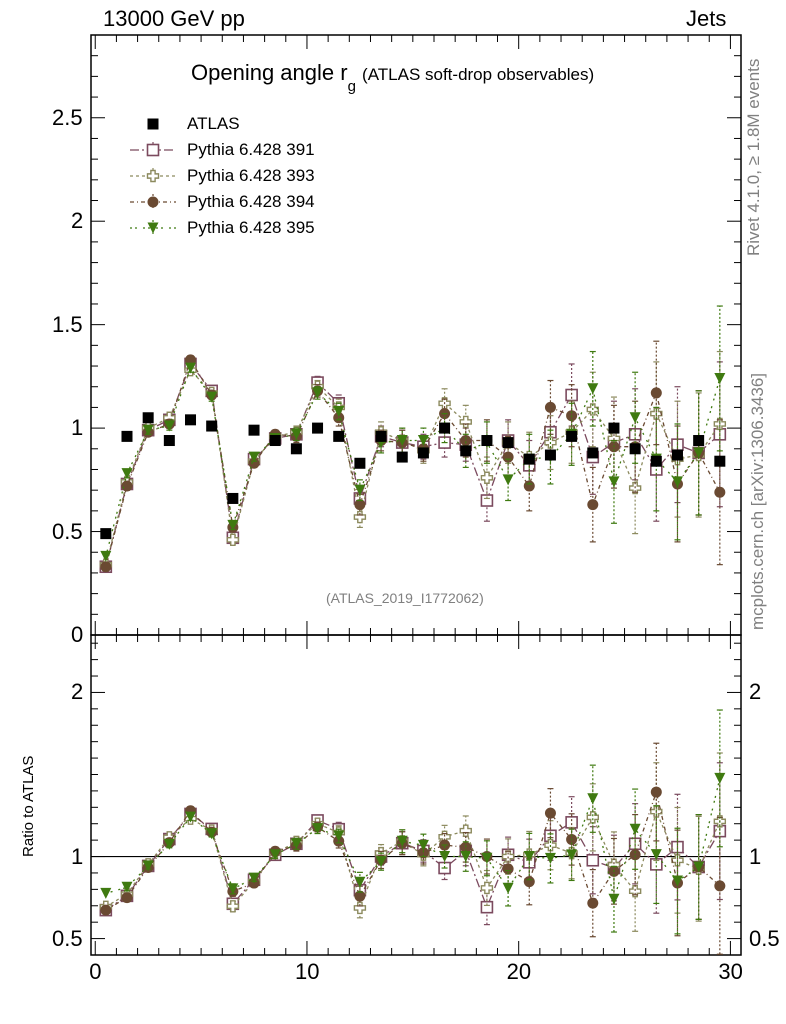 This screenshot has width=786, height=1024. Describe the element at coordinates (706, 18) in the screenshot. I see `header-right-label: Jets` at that location.